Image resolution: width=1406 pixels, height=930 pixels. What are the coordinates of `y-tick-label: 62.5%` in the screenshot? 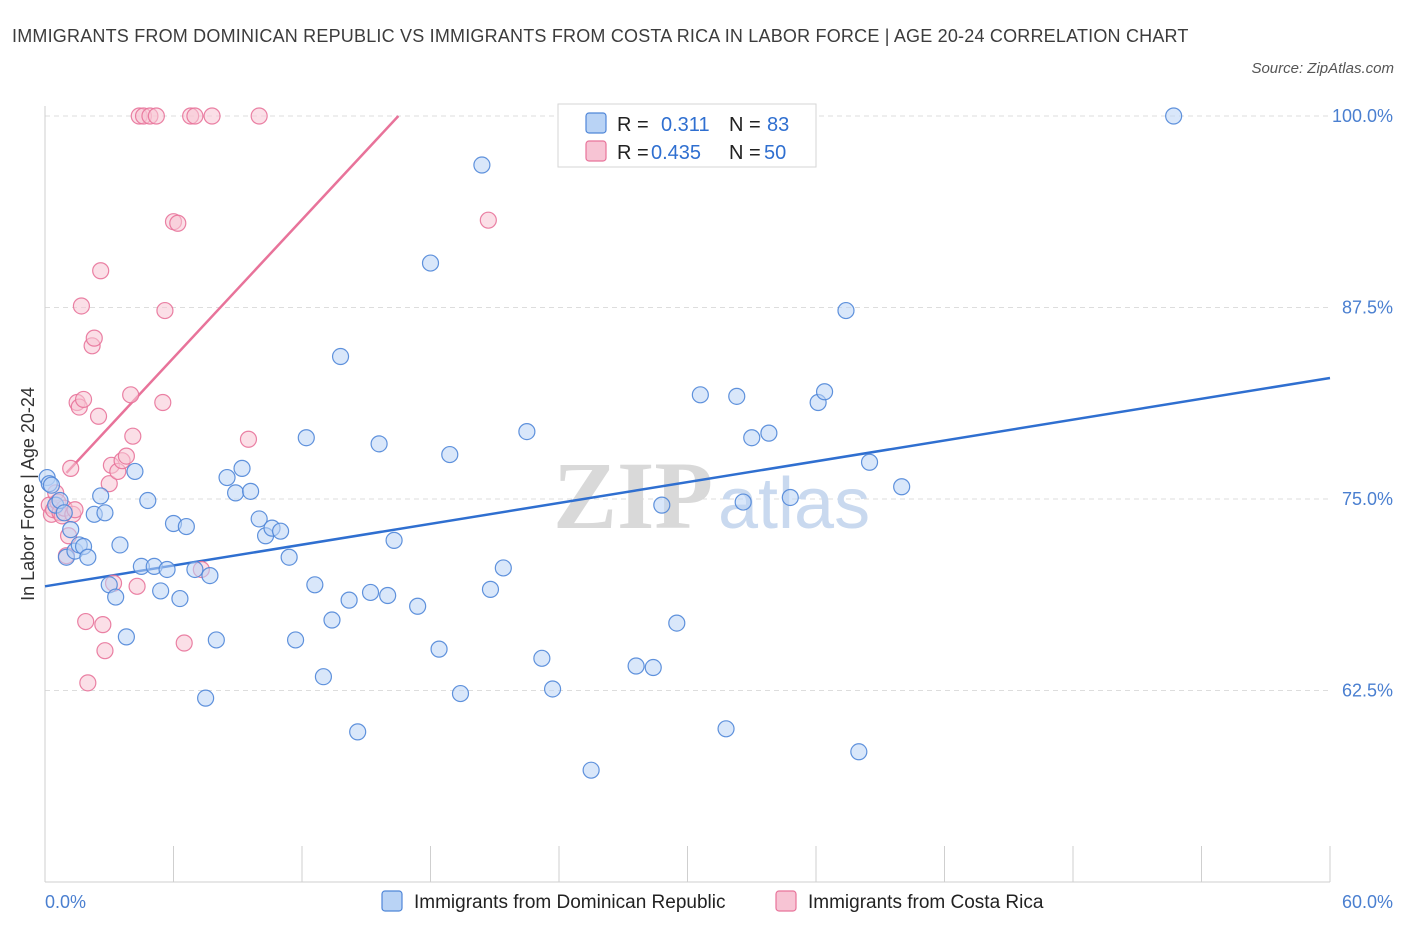 It's located at (1367, 691).